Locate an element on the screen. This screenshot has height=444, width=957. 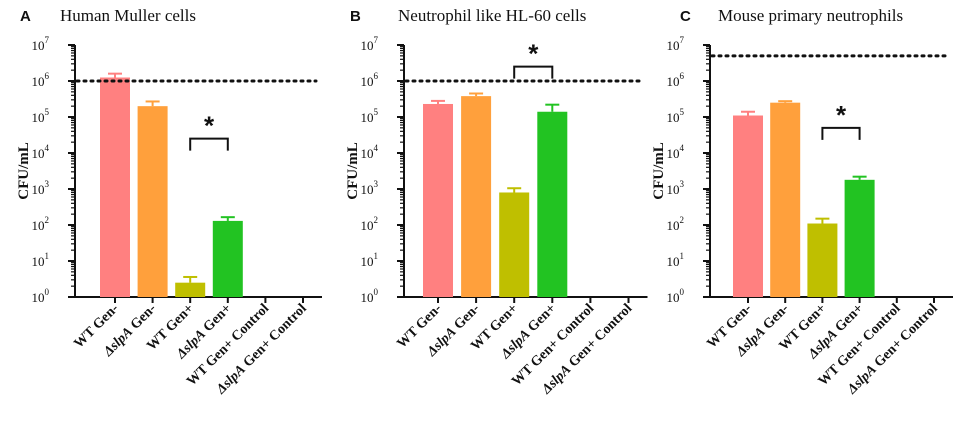
chart-title: Neutrophil like HL-60 cells is located at coordinates (492, 15).